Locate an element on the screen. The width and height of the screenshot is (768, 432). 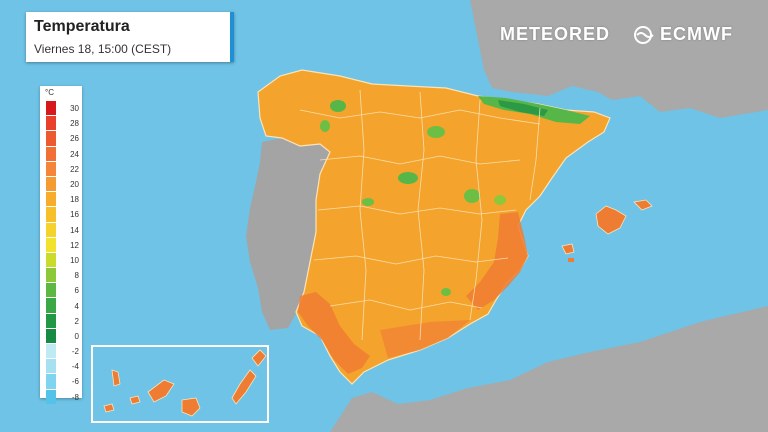
legend-step: 18 is located at coordinates (63, 199).